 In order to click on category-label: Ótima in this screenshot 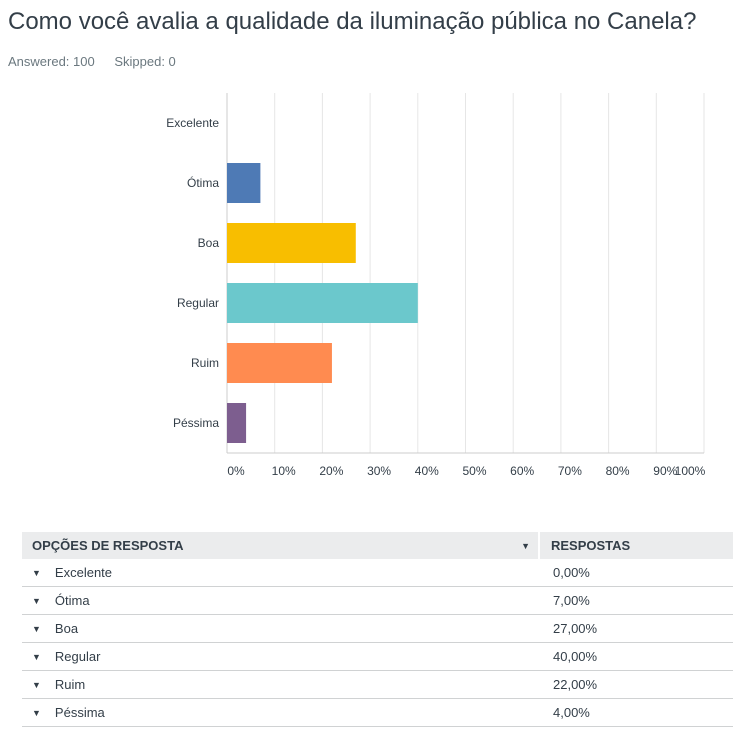, I will do `click(203, 182)`.